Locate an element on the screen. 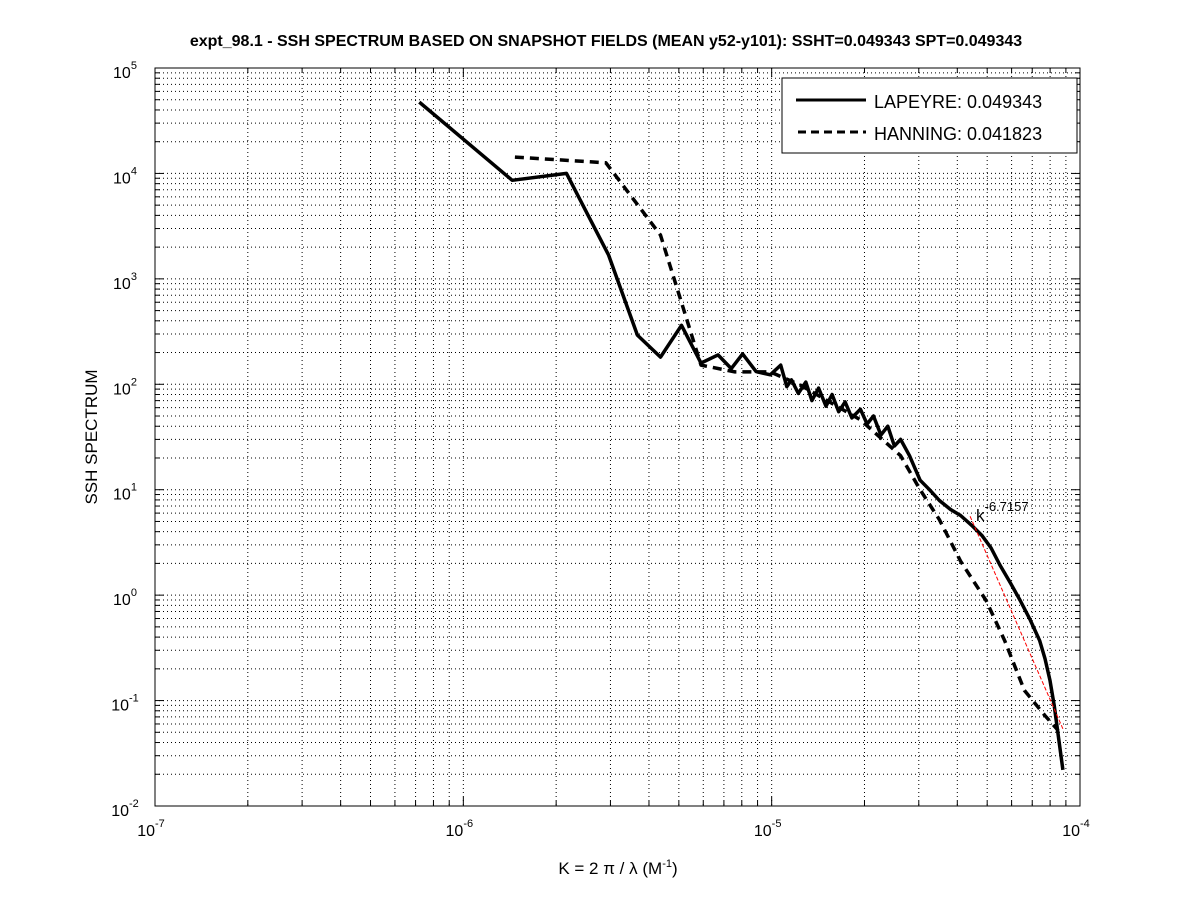 Image resolution: width=1200 pixels, height=901 pixels. legend-label-lapeyre: LAPEYRE: 0.049343 is located at coordinates (958, 102).